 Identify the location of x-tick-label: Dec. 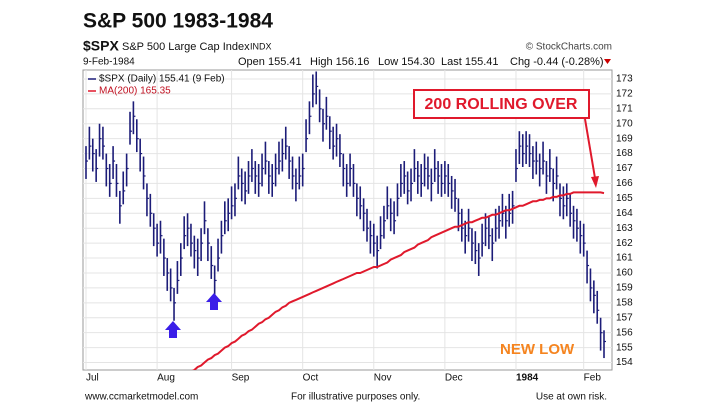
(454, 378).